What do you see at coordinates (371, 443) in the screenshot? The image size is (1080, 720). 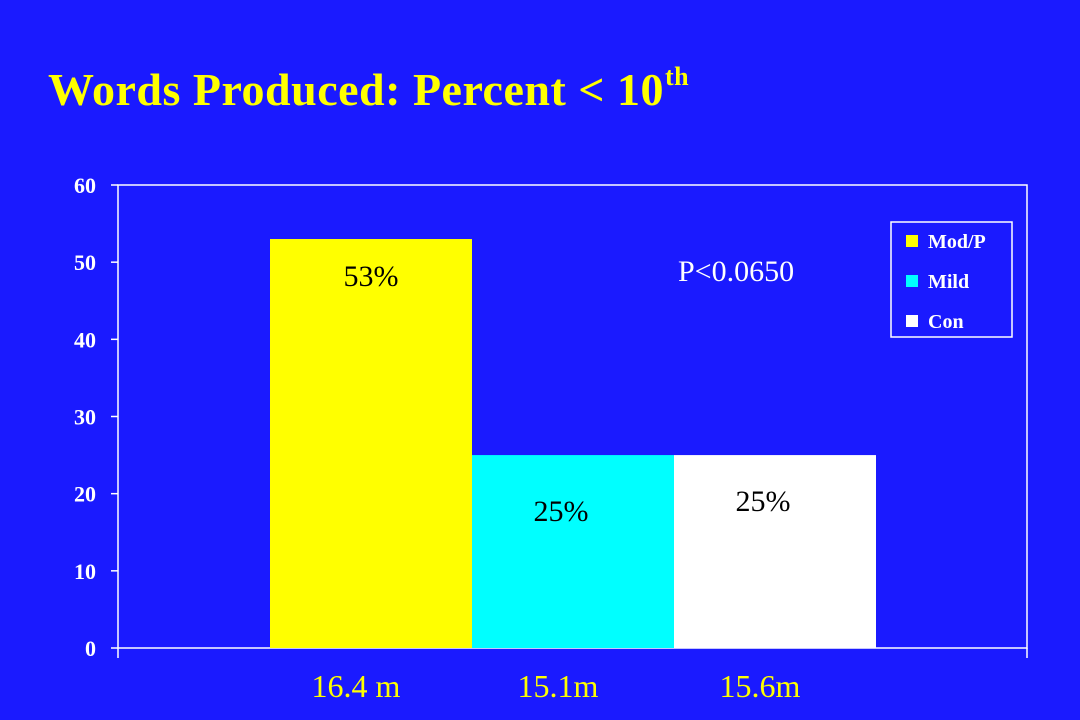 I see `bar-mod-p` at bounding box center [371, 443].